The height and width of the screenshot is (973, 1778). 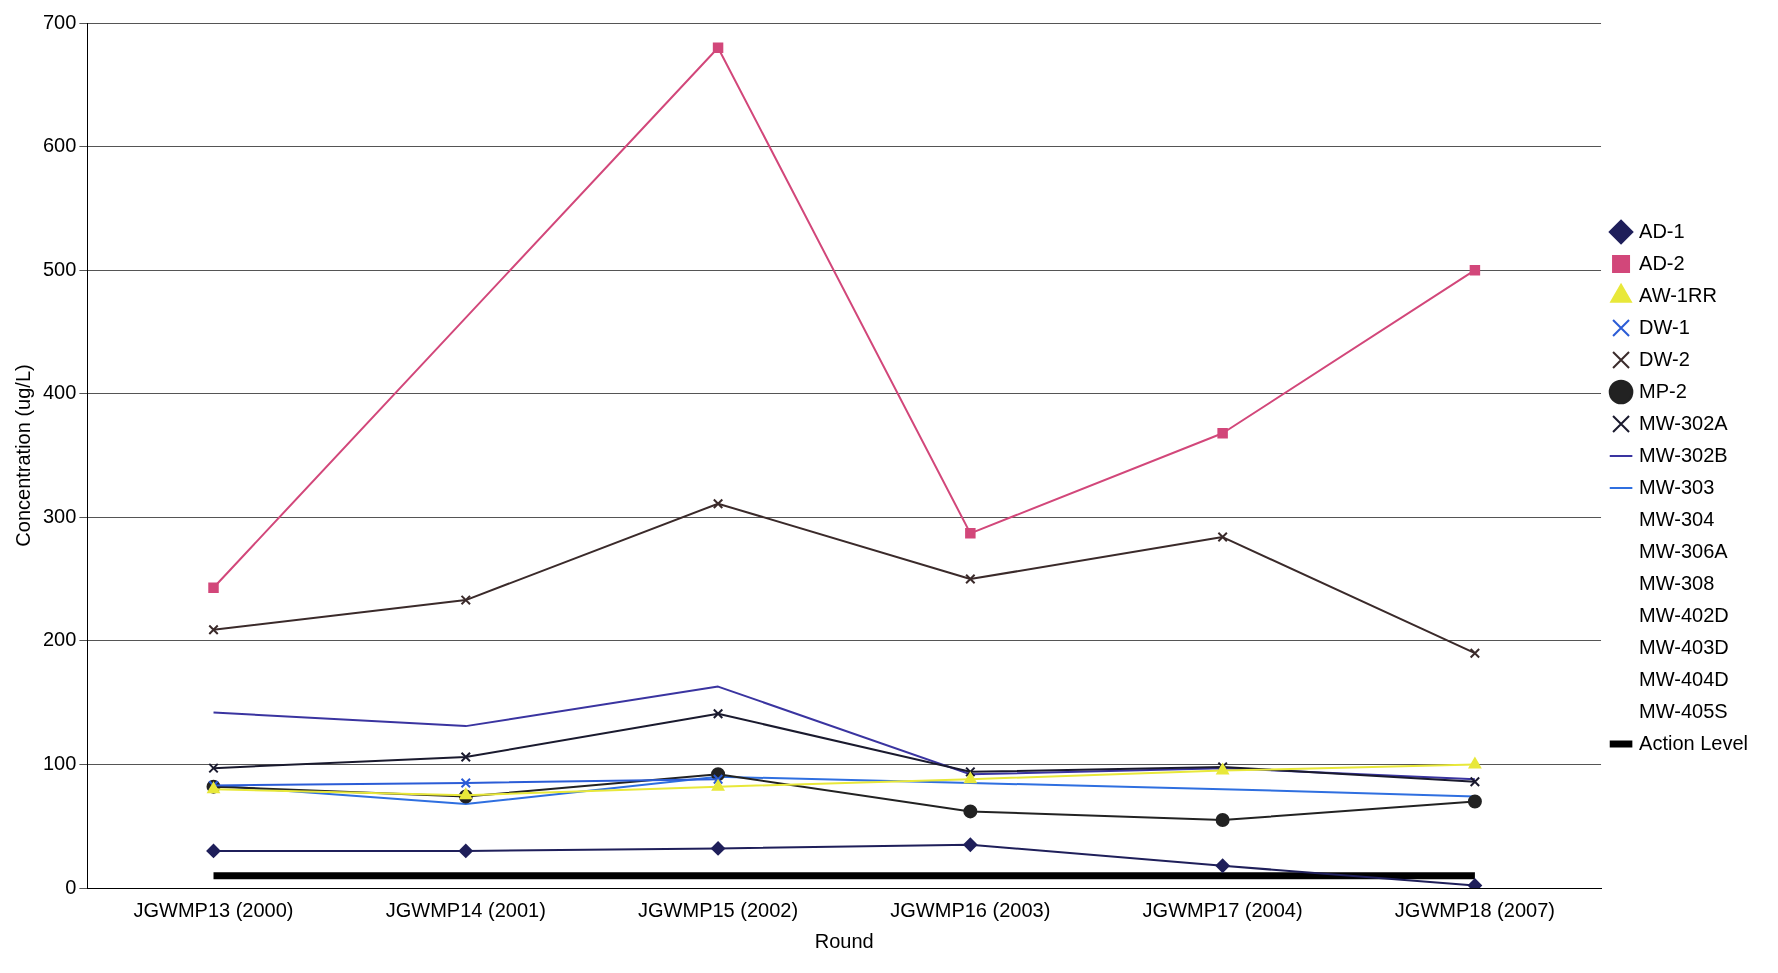 I want to click on legend-label: AW-1RR, so click(x=1678, y=294).